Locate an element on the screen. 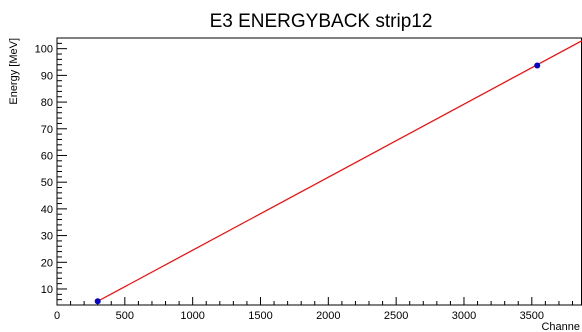 The width and height of the screenshot is (582, 332). y-tick-label: 70 is located at coordinates (47, 130).